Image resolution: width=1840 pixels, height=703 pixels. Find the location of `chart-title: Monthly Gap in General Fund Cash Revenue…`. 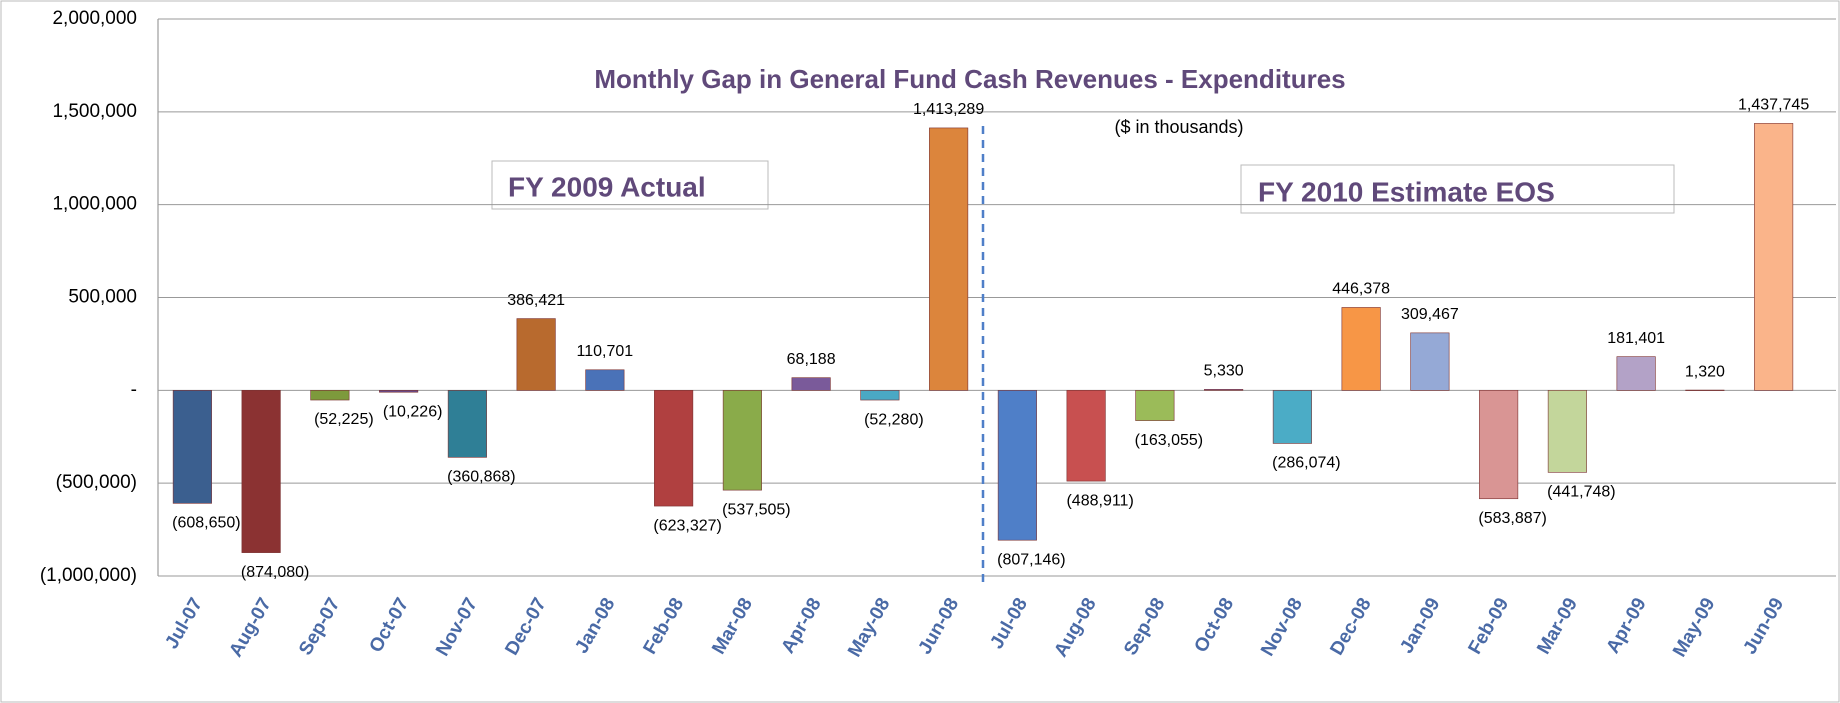

chart-title: Monthly Gap in General Fund Cash Revenue… is located at coordinates (969, 79).